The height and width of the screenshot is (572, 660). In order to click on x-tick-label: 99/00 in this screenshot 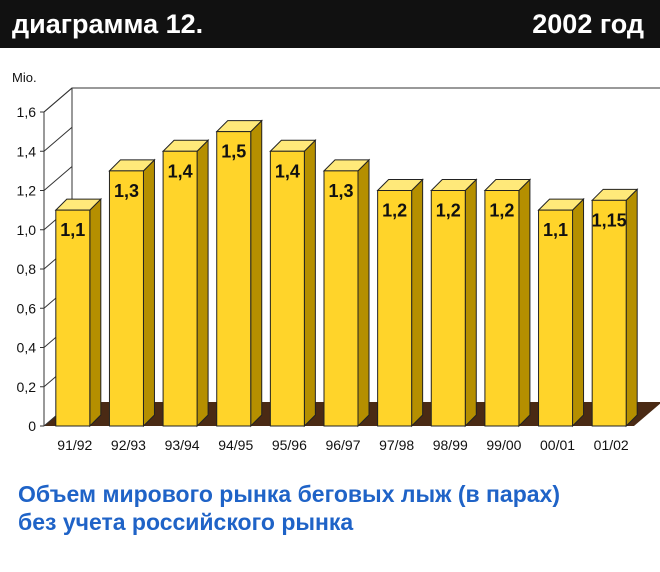, I will do `click(503, 445)`.